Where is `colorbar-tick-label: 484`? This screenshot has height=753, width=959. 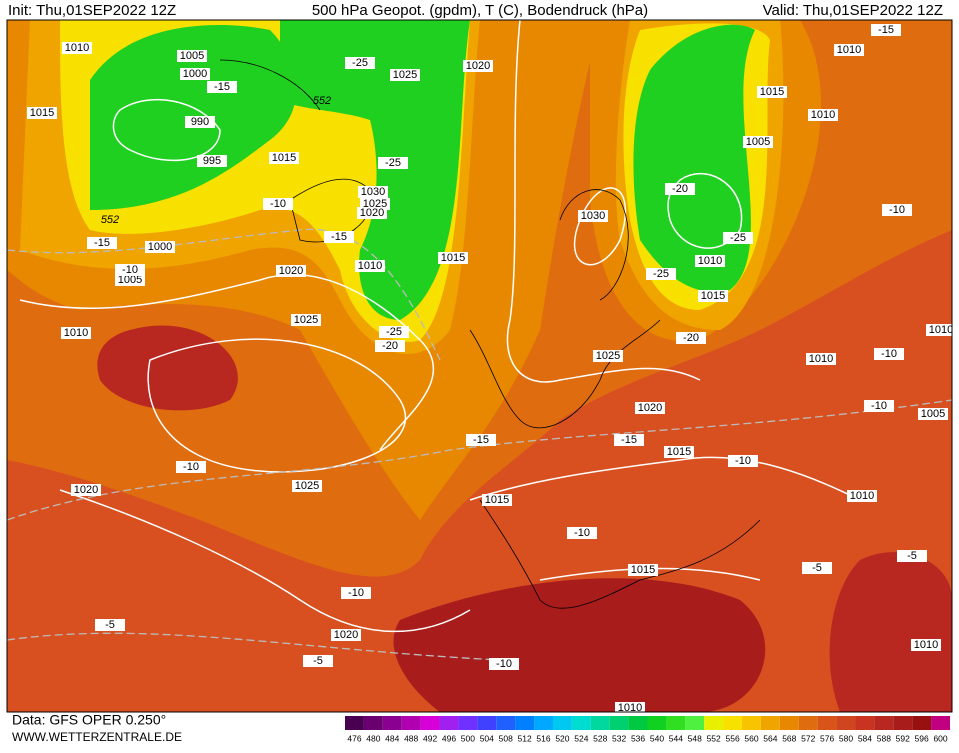
colorbar-tick-label: 484 is located at coordinates (392, 738).